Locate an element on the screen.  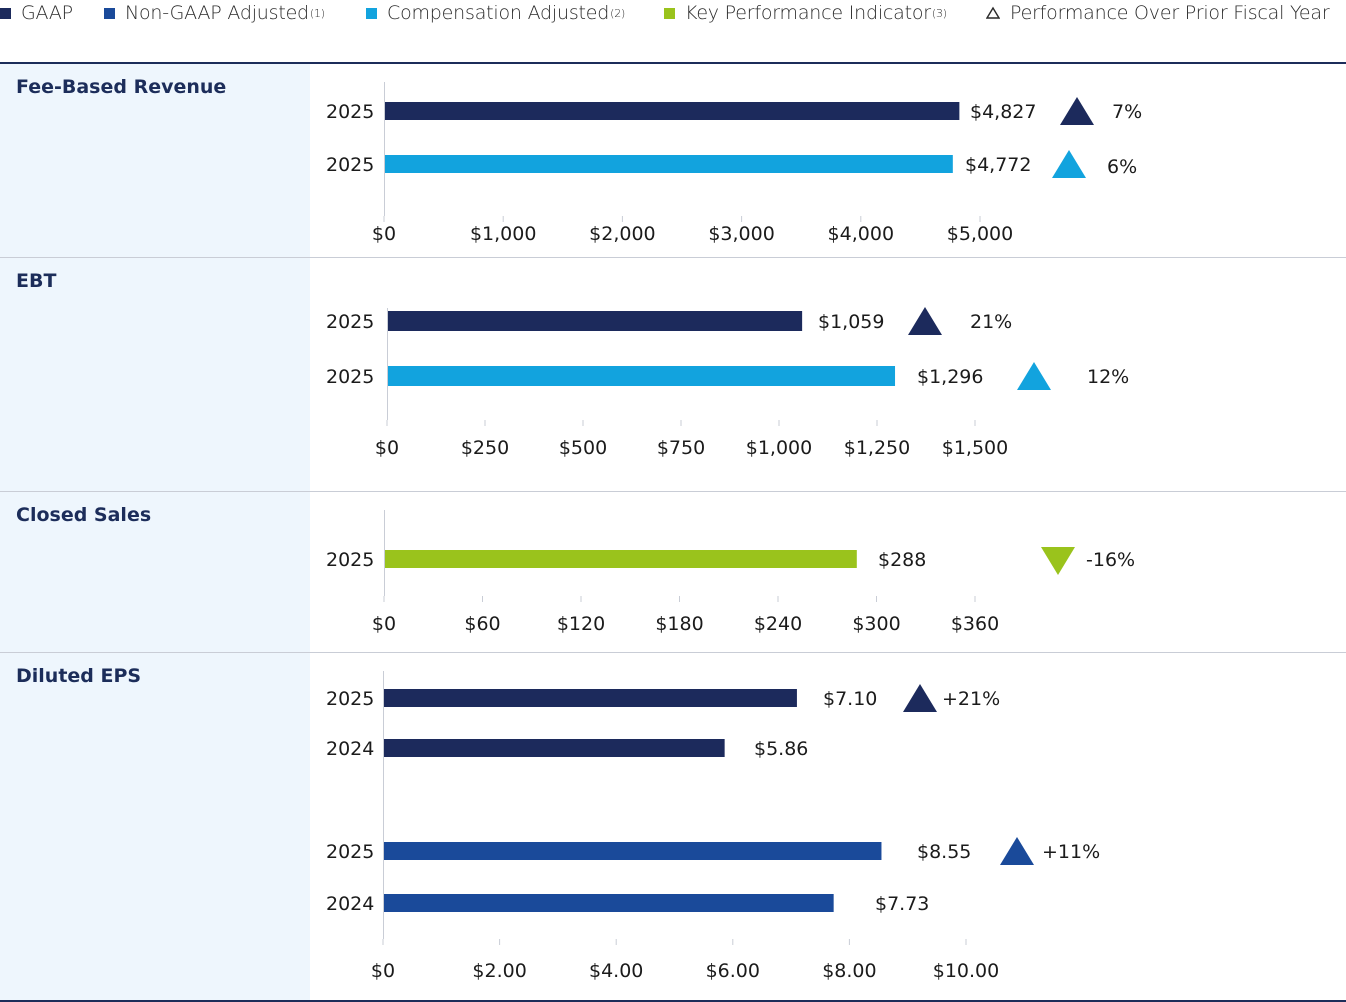
chart-title: Diluted EPS is located at coordinates (79, 676).